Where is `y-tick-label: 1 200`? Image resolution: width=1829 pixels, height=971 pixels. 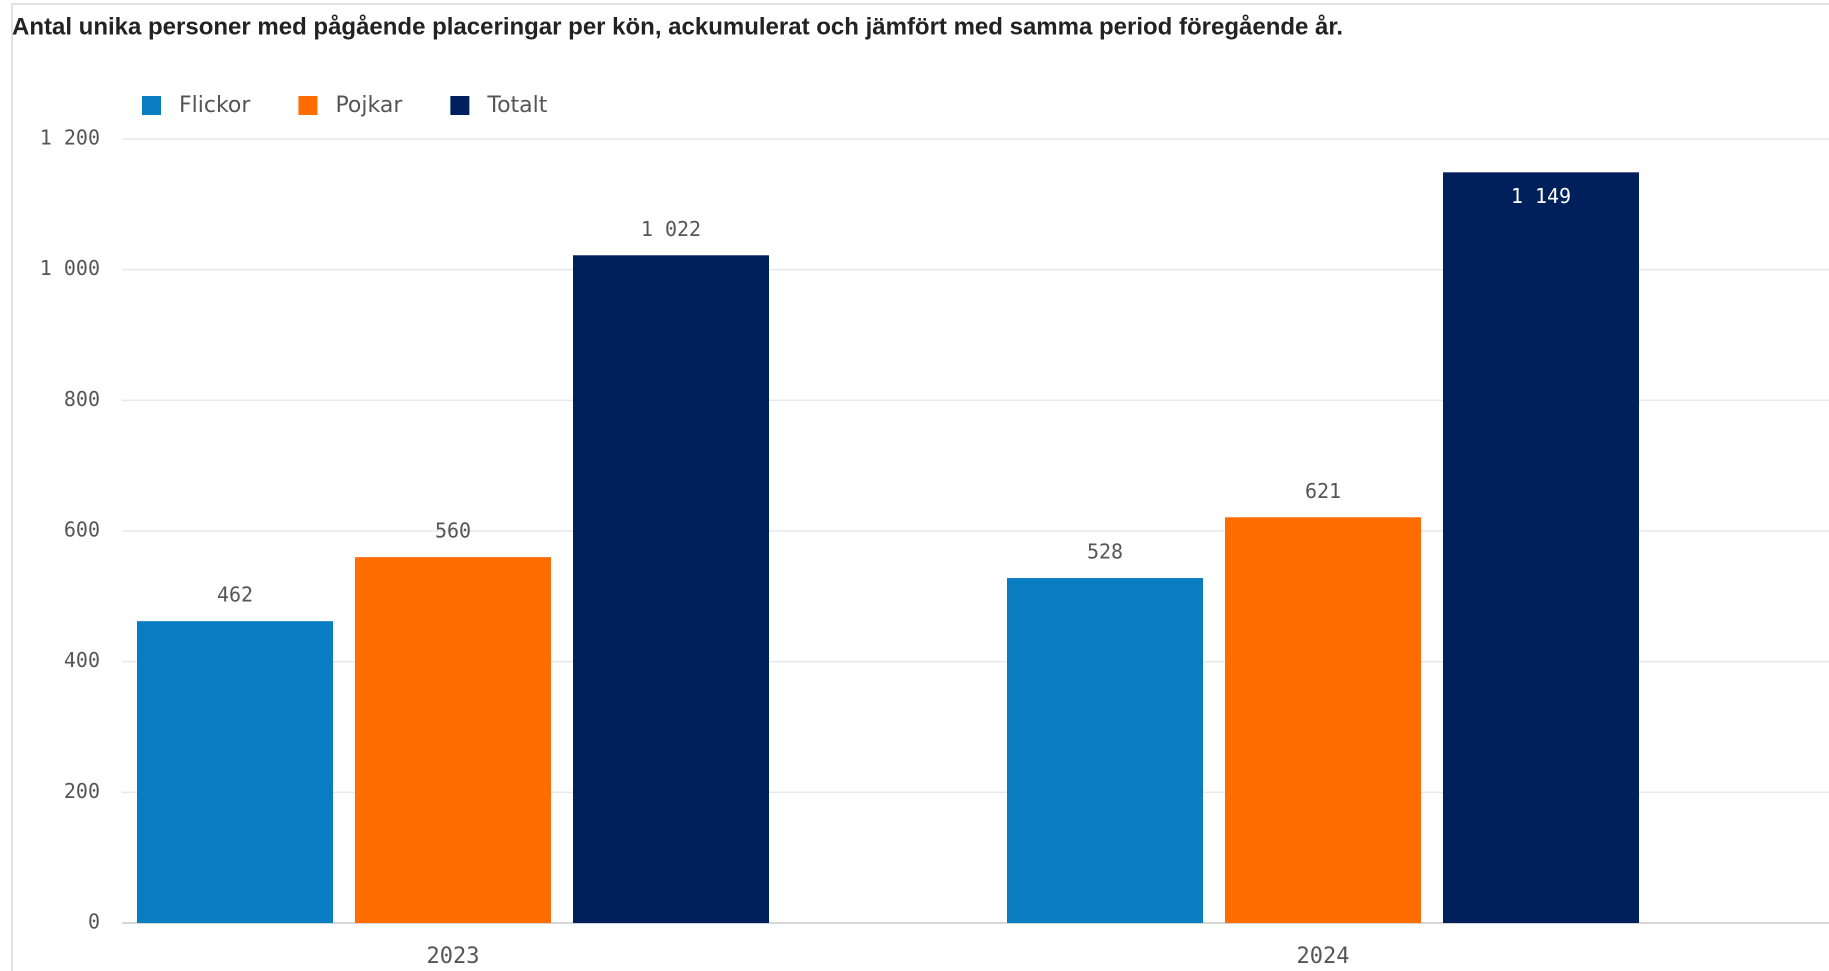 y-tick-label: 1 200 is located at coordinates (70, 138).